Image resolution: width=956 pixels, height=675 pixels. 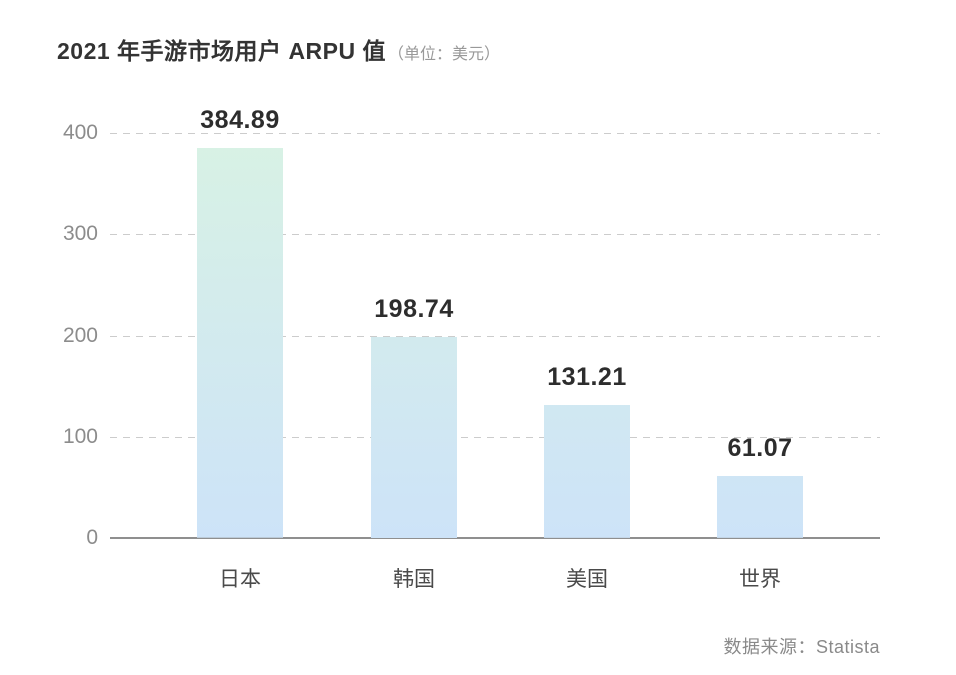 I want to click on bar-category-label-美国: 美国, so click(x=587, y=579).